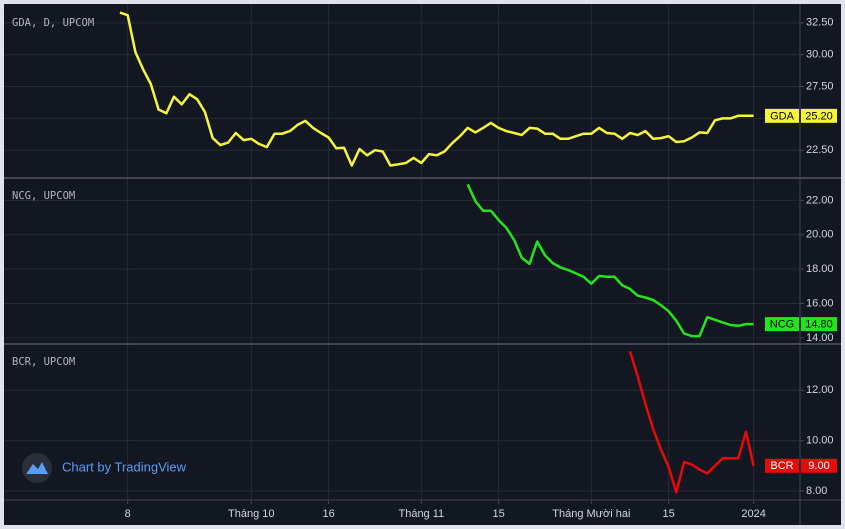 The image size is (845, 529). I want to click on pane-title: GDA, D, UPCOM, so click(53, 23).